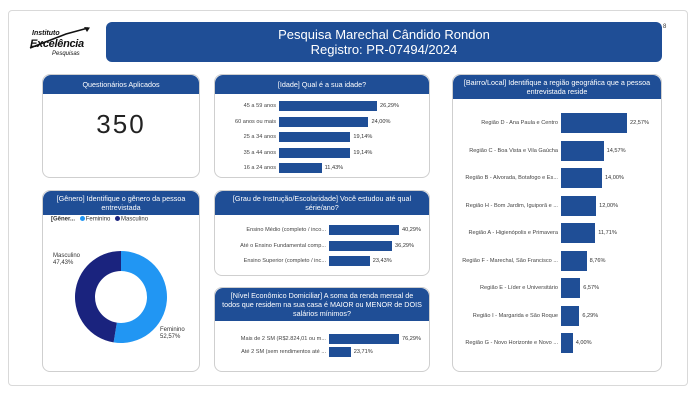 Image resolution: width=696 pixels, height=402 pixels. What do you see at coordinates (515, 315) in the screenshot?
I see `bairro-category-label: Região I - Margarida e São Roque` at bounding box center [515, 315].